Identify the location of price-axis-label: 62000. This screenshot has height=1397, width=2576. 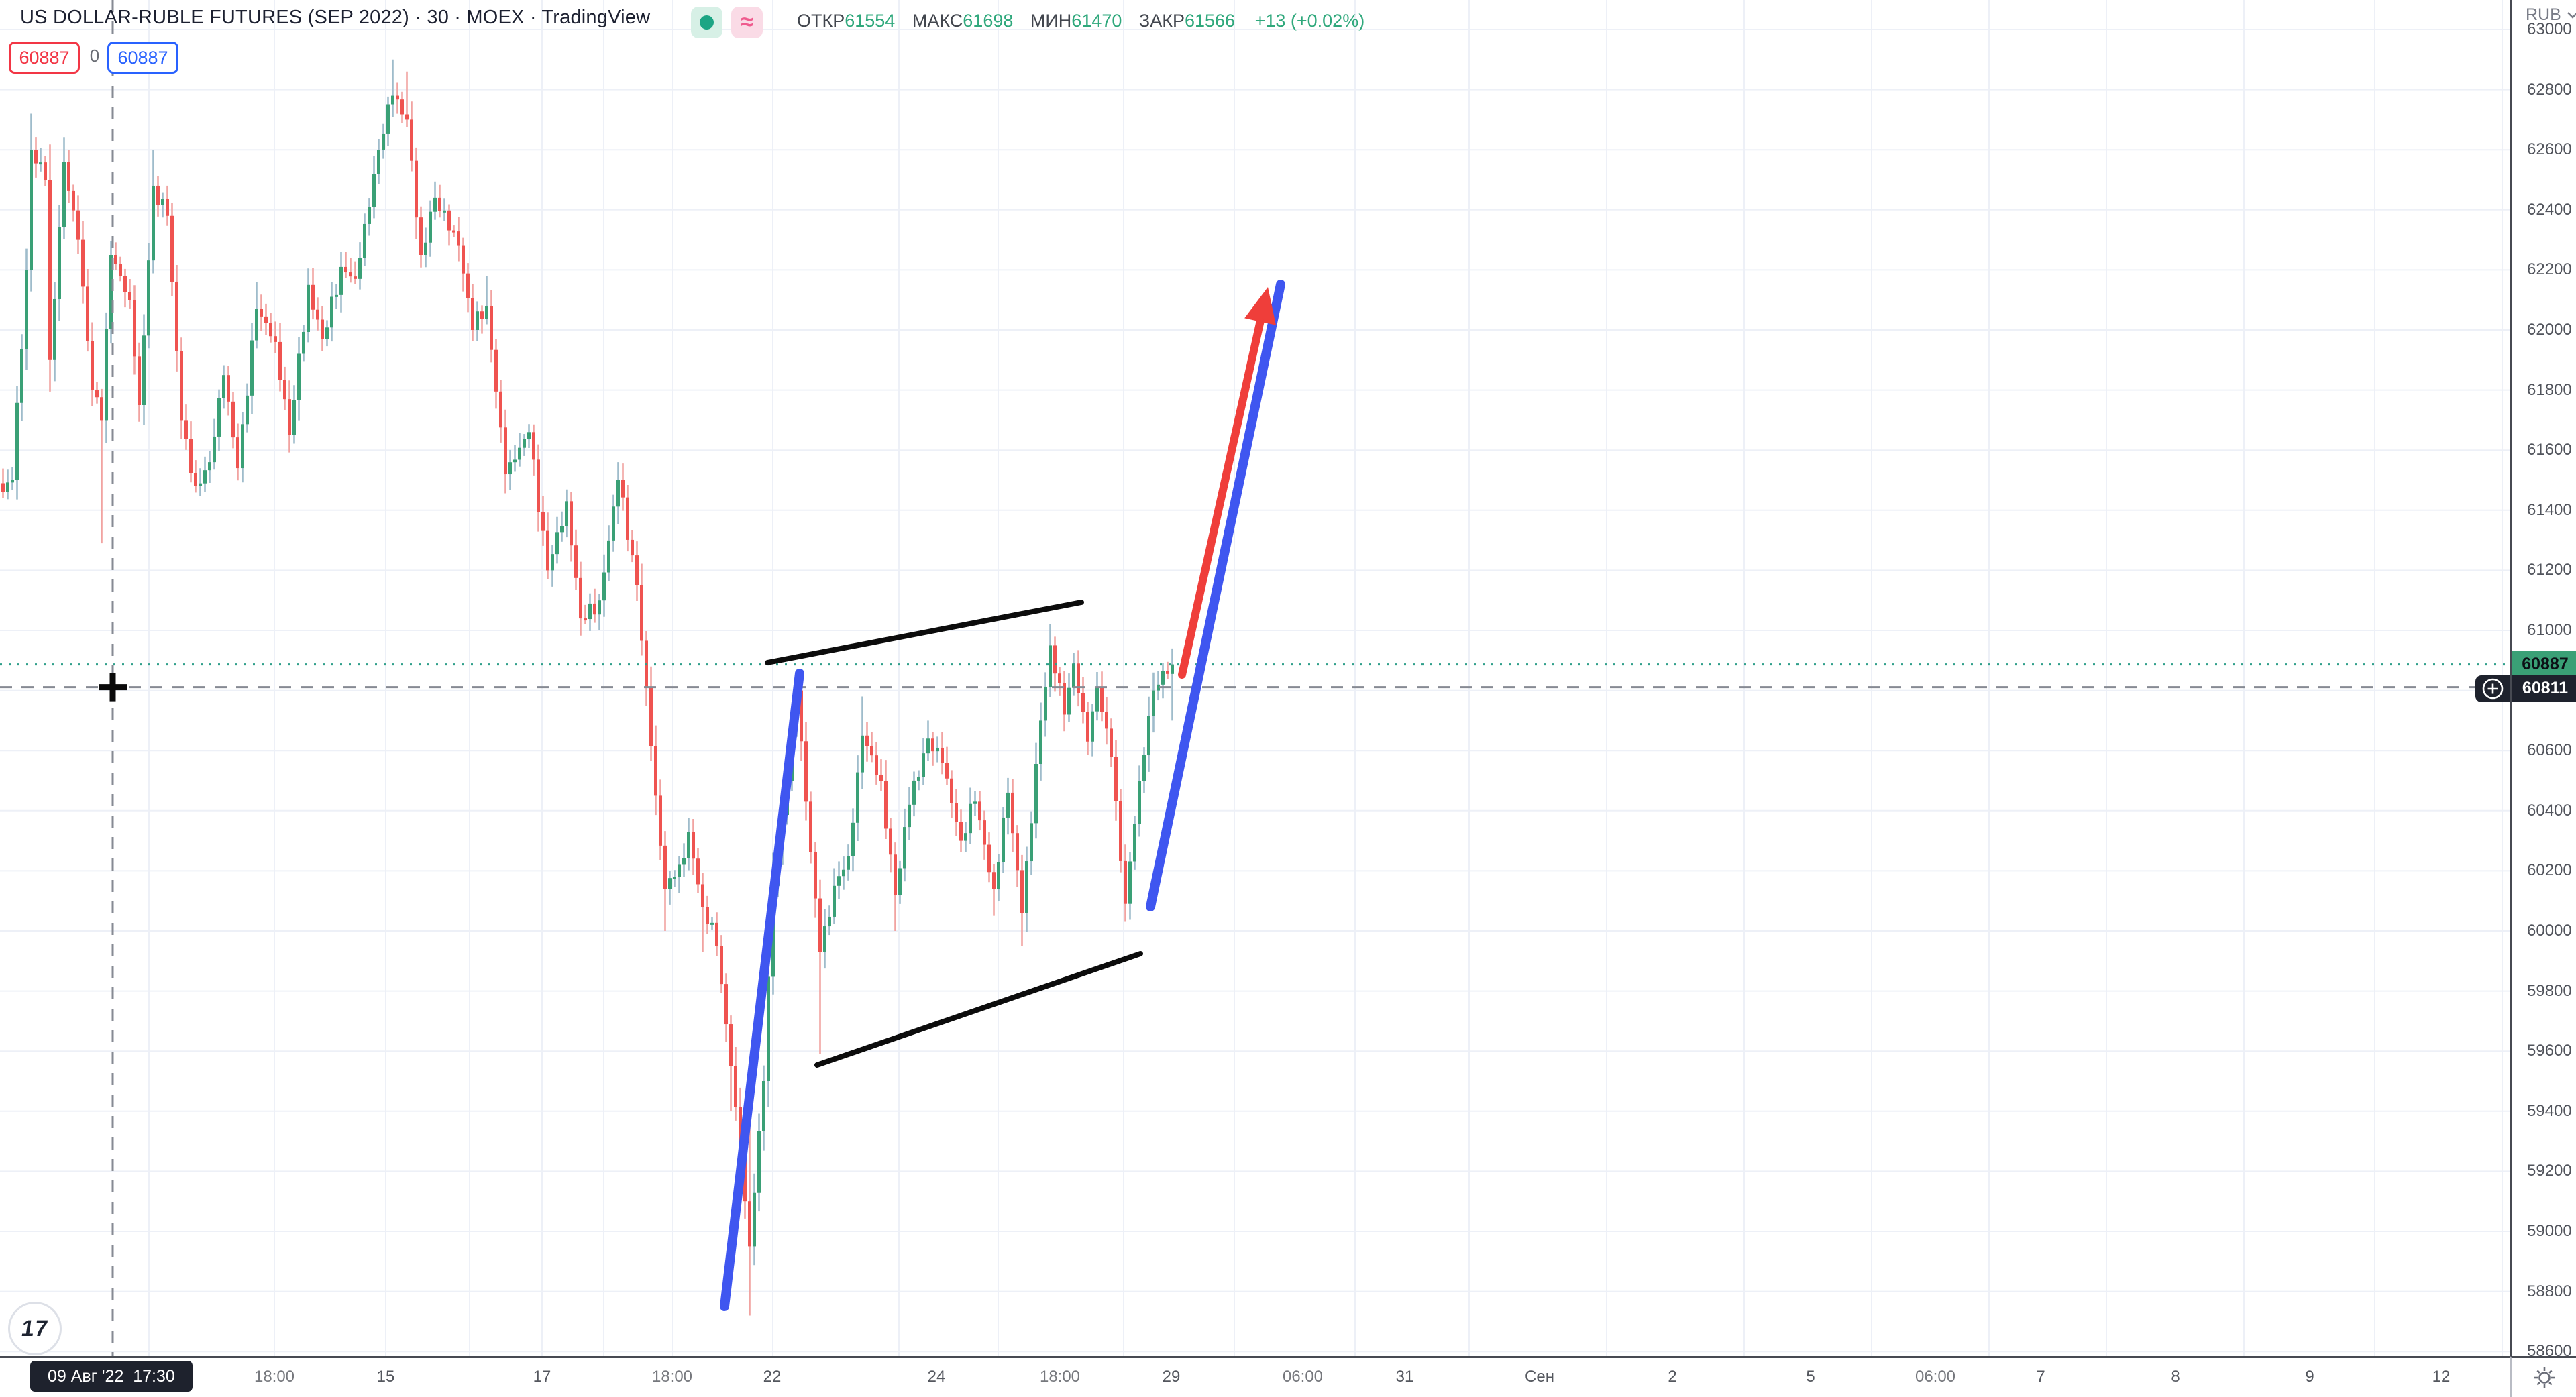
(2549, 330).